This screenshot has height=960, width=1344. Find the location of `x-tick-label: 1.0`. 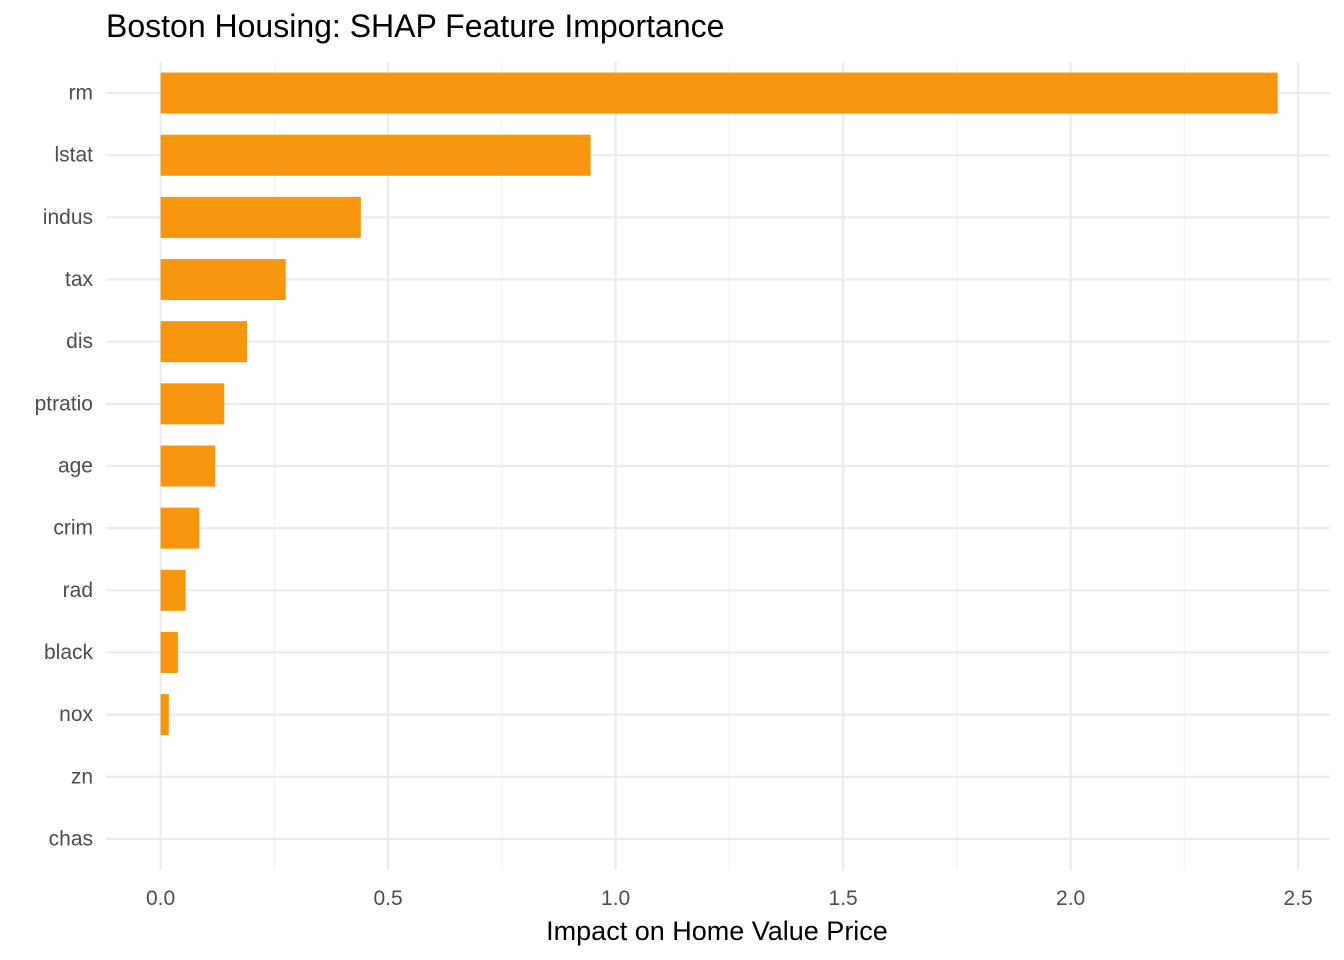

x-tick-label: 1.0 is located at coordinates (615, 898).